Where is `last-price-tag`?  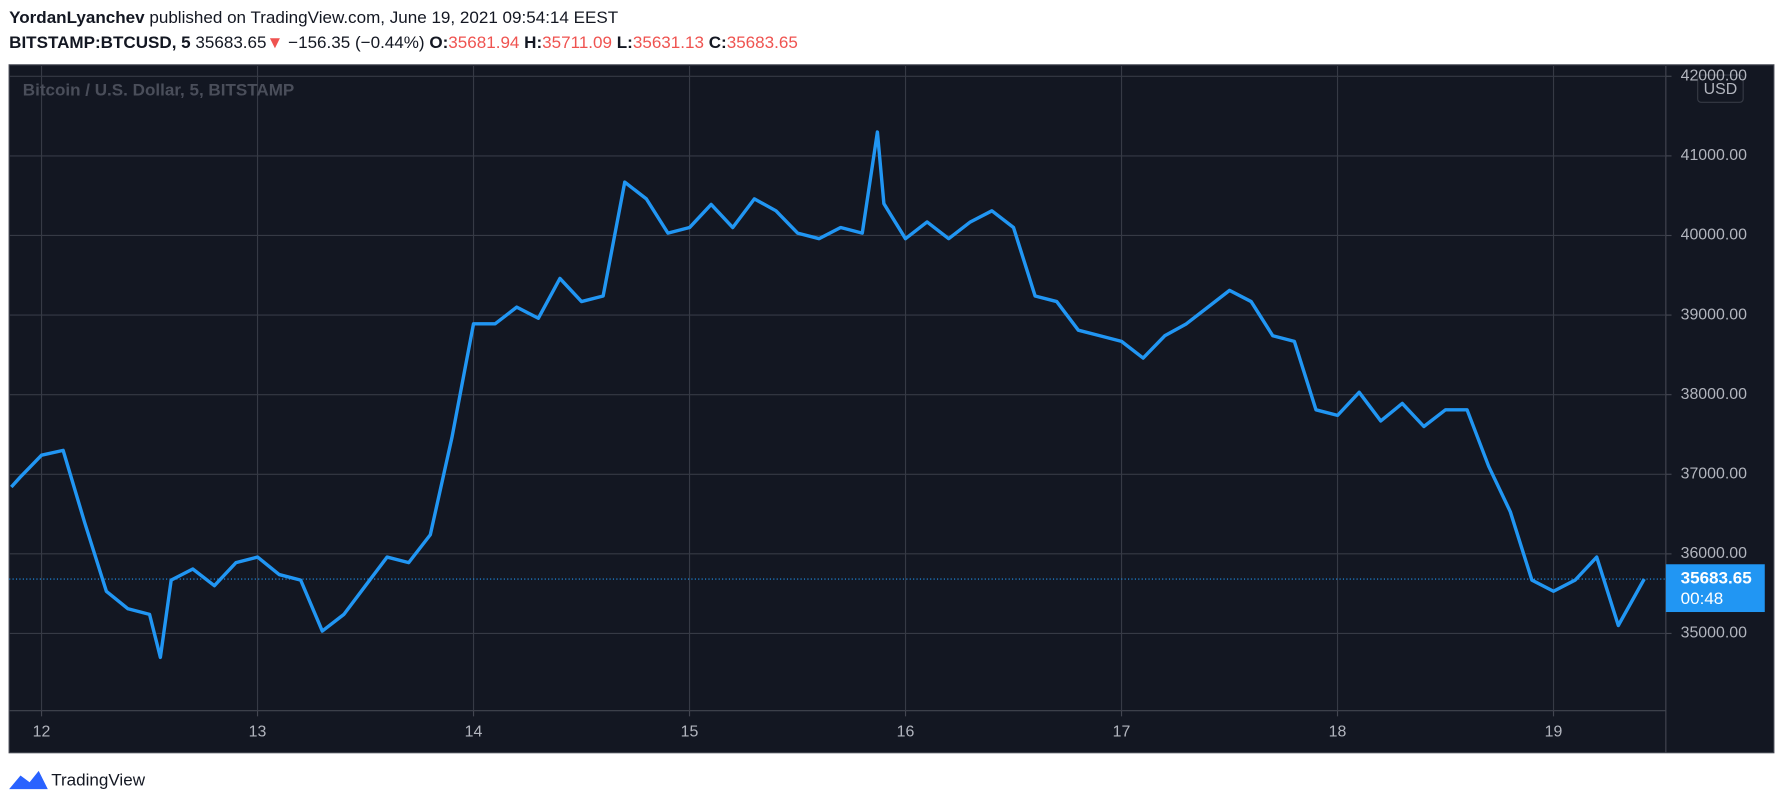 last-price-tag is located at coordinates (1715, 588).